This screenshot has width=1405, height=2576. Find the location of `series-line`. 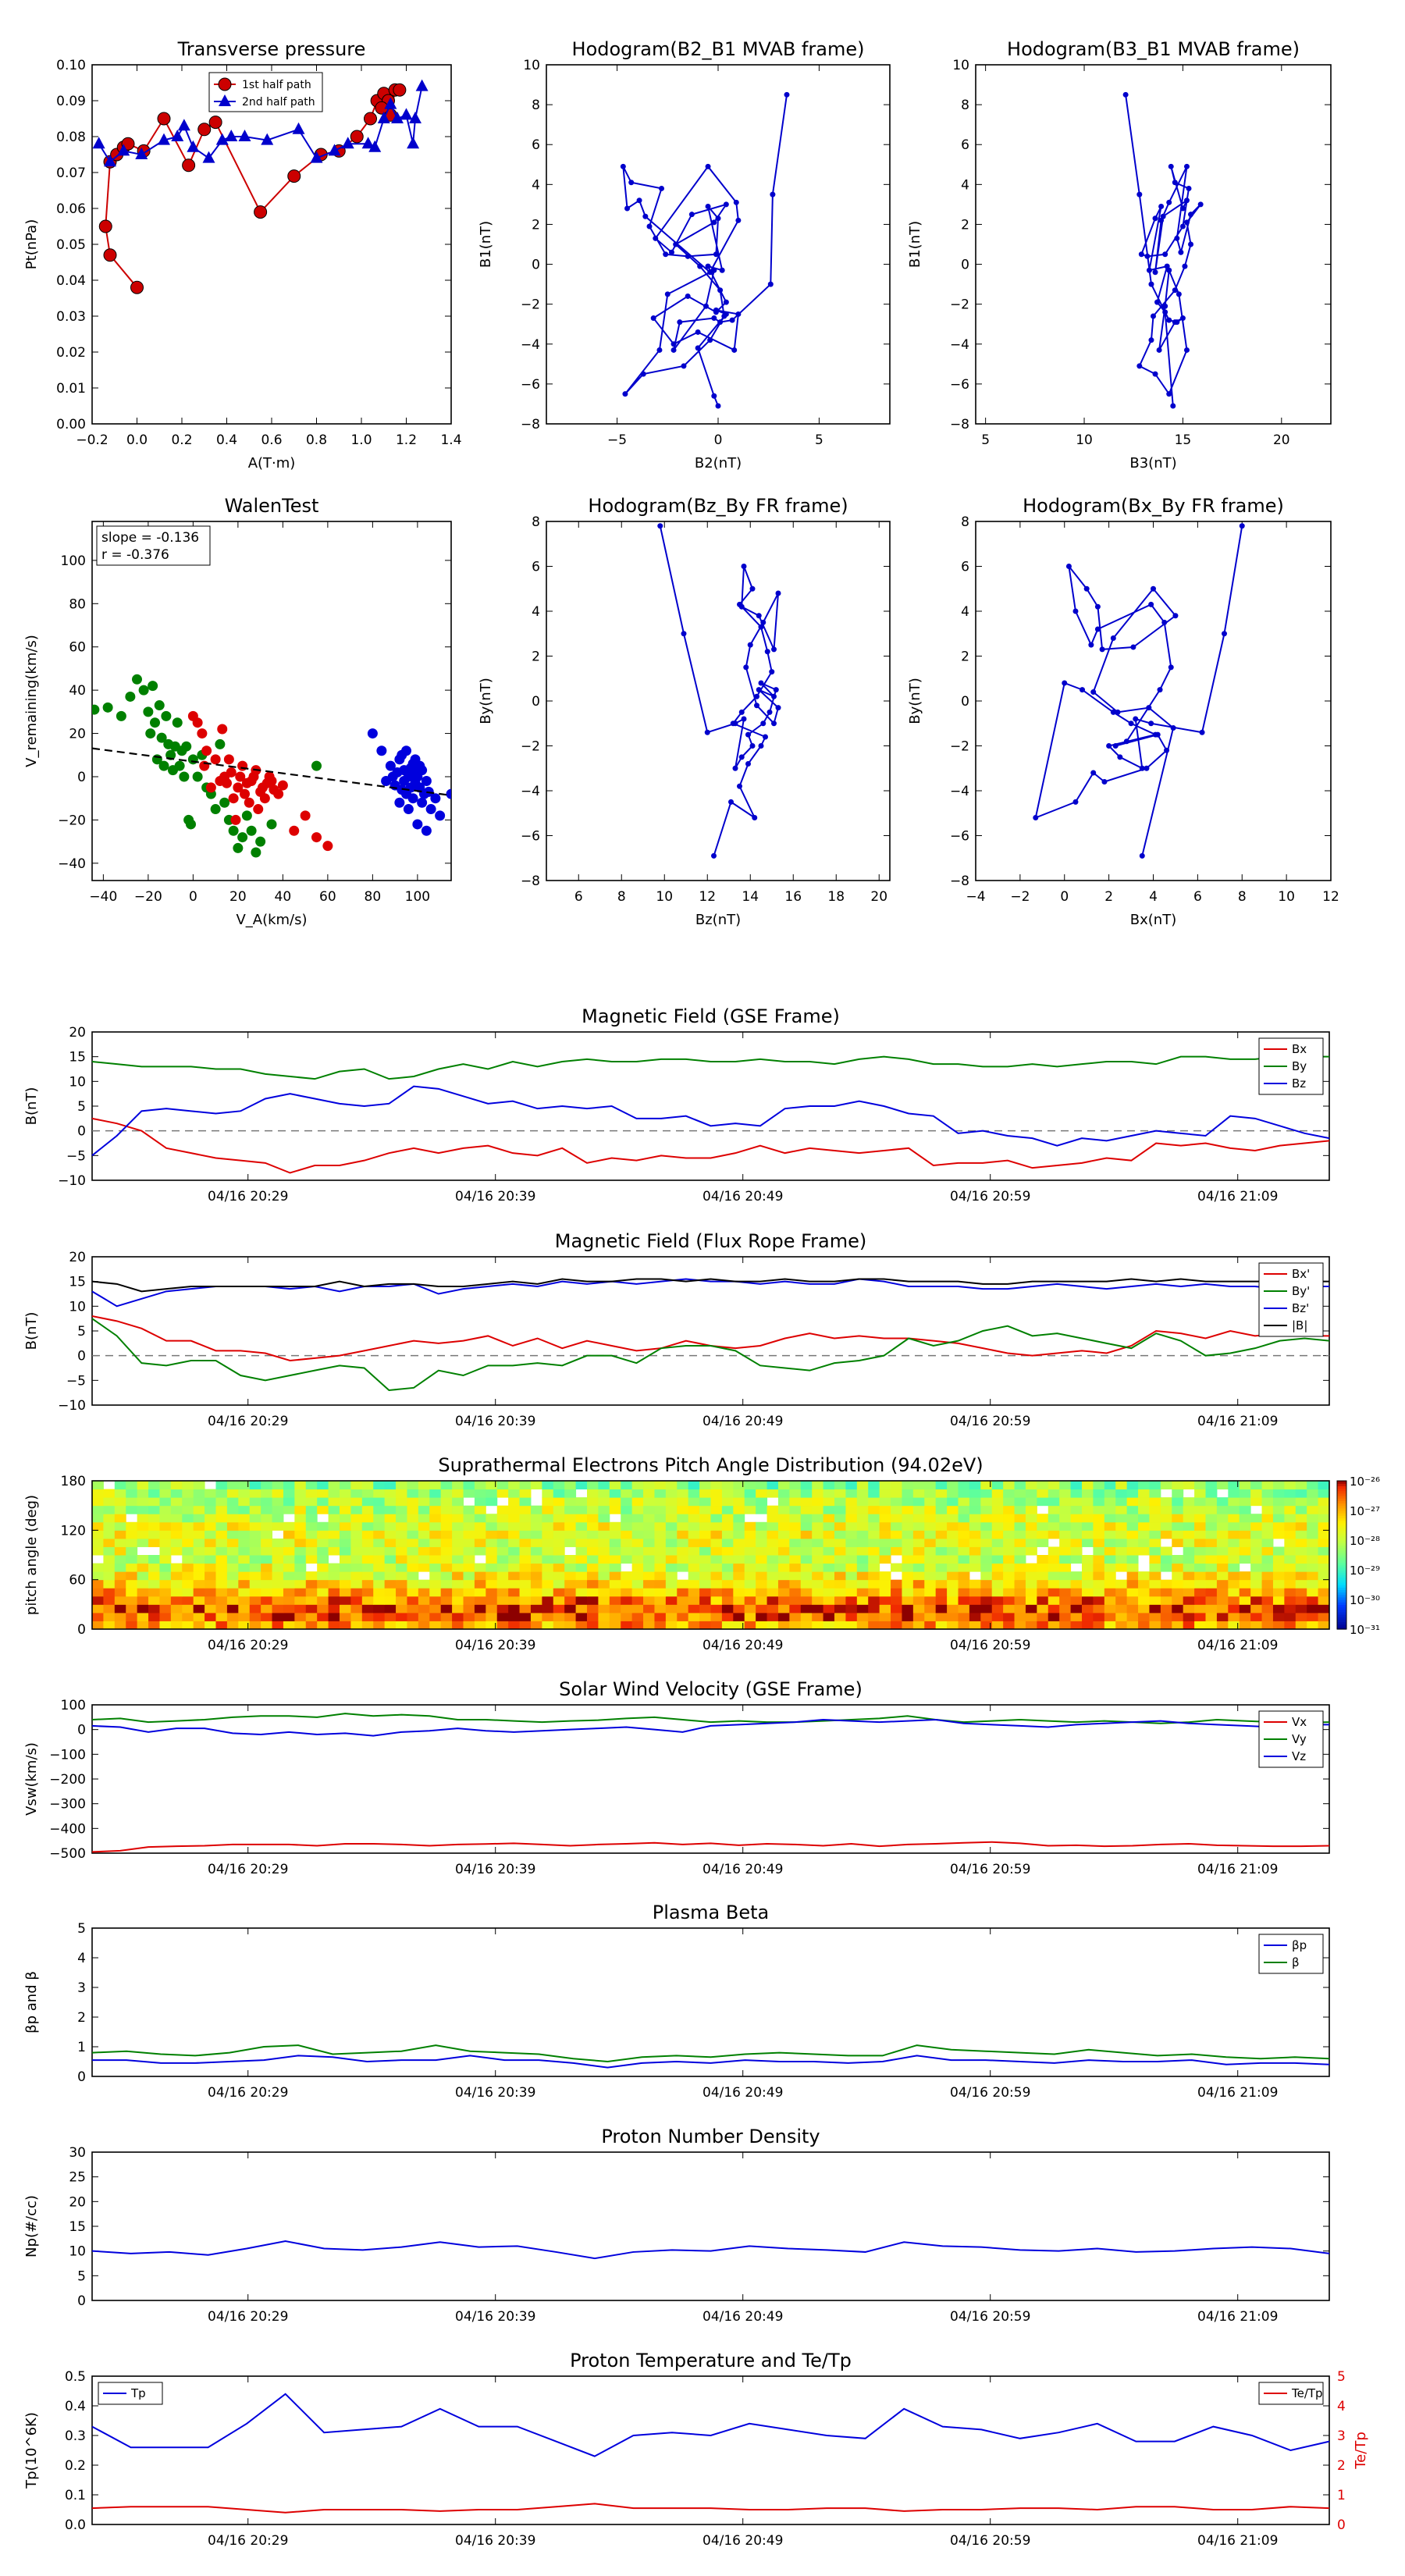

series-line is located at coordinates (710, 1727).